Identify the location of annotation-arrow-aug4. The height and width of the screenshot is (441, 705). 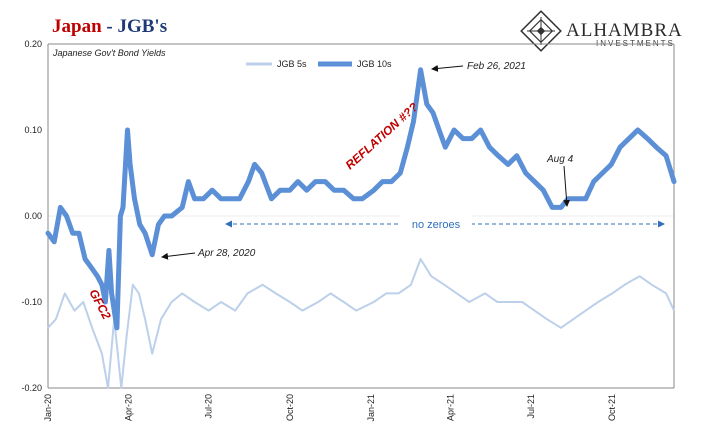
(567, 186).